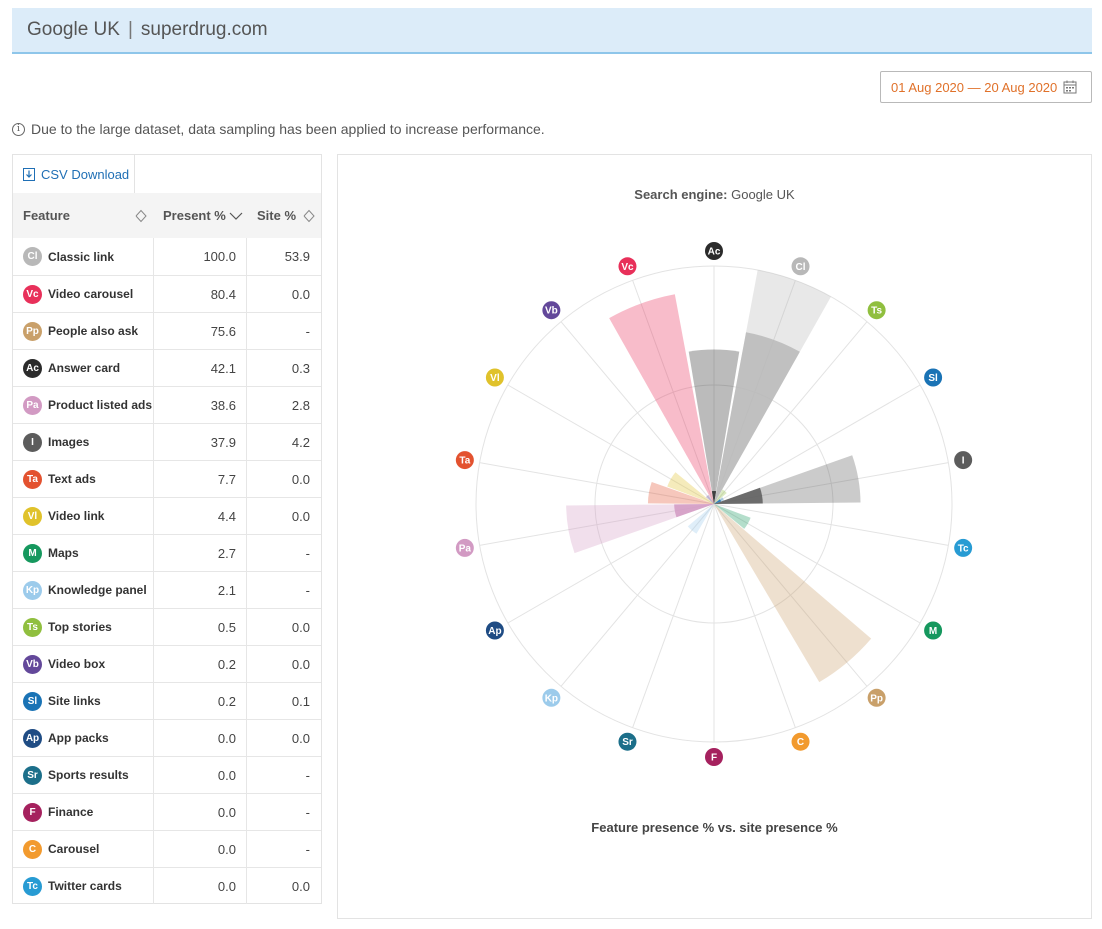 The image size is (1102, 929). I want to click on category-label: Ts, so click(876, 311).